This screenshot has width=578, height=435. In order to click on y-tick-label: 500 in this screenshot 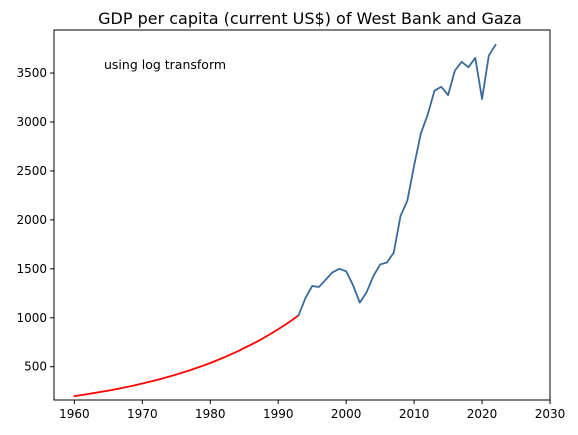, I will do `click(35, 367)`.